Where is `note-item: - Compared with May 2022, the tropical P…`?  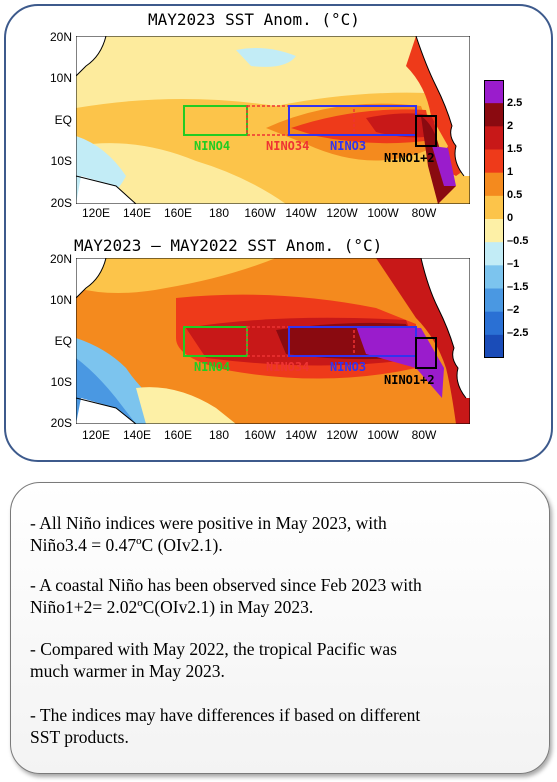
note-item: - Compared with May 2022, the tropical P… is located at coordinates (275, 660).